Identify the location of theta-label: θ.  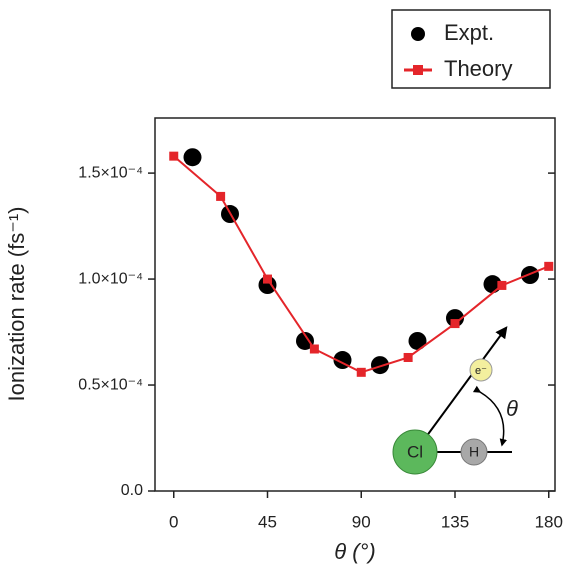
(512, 408).